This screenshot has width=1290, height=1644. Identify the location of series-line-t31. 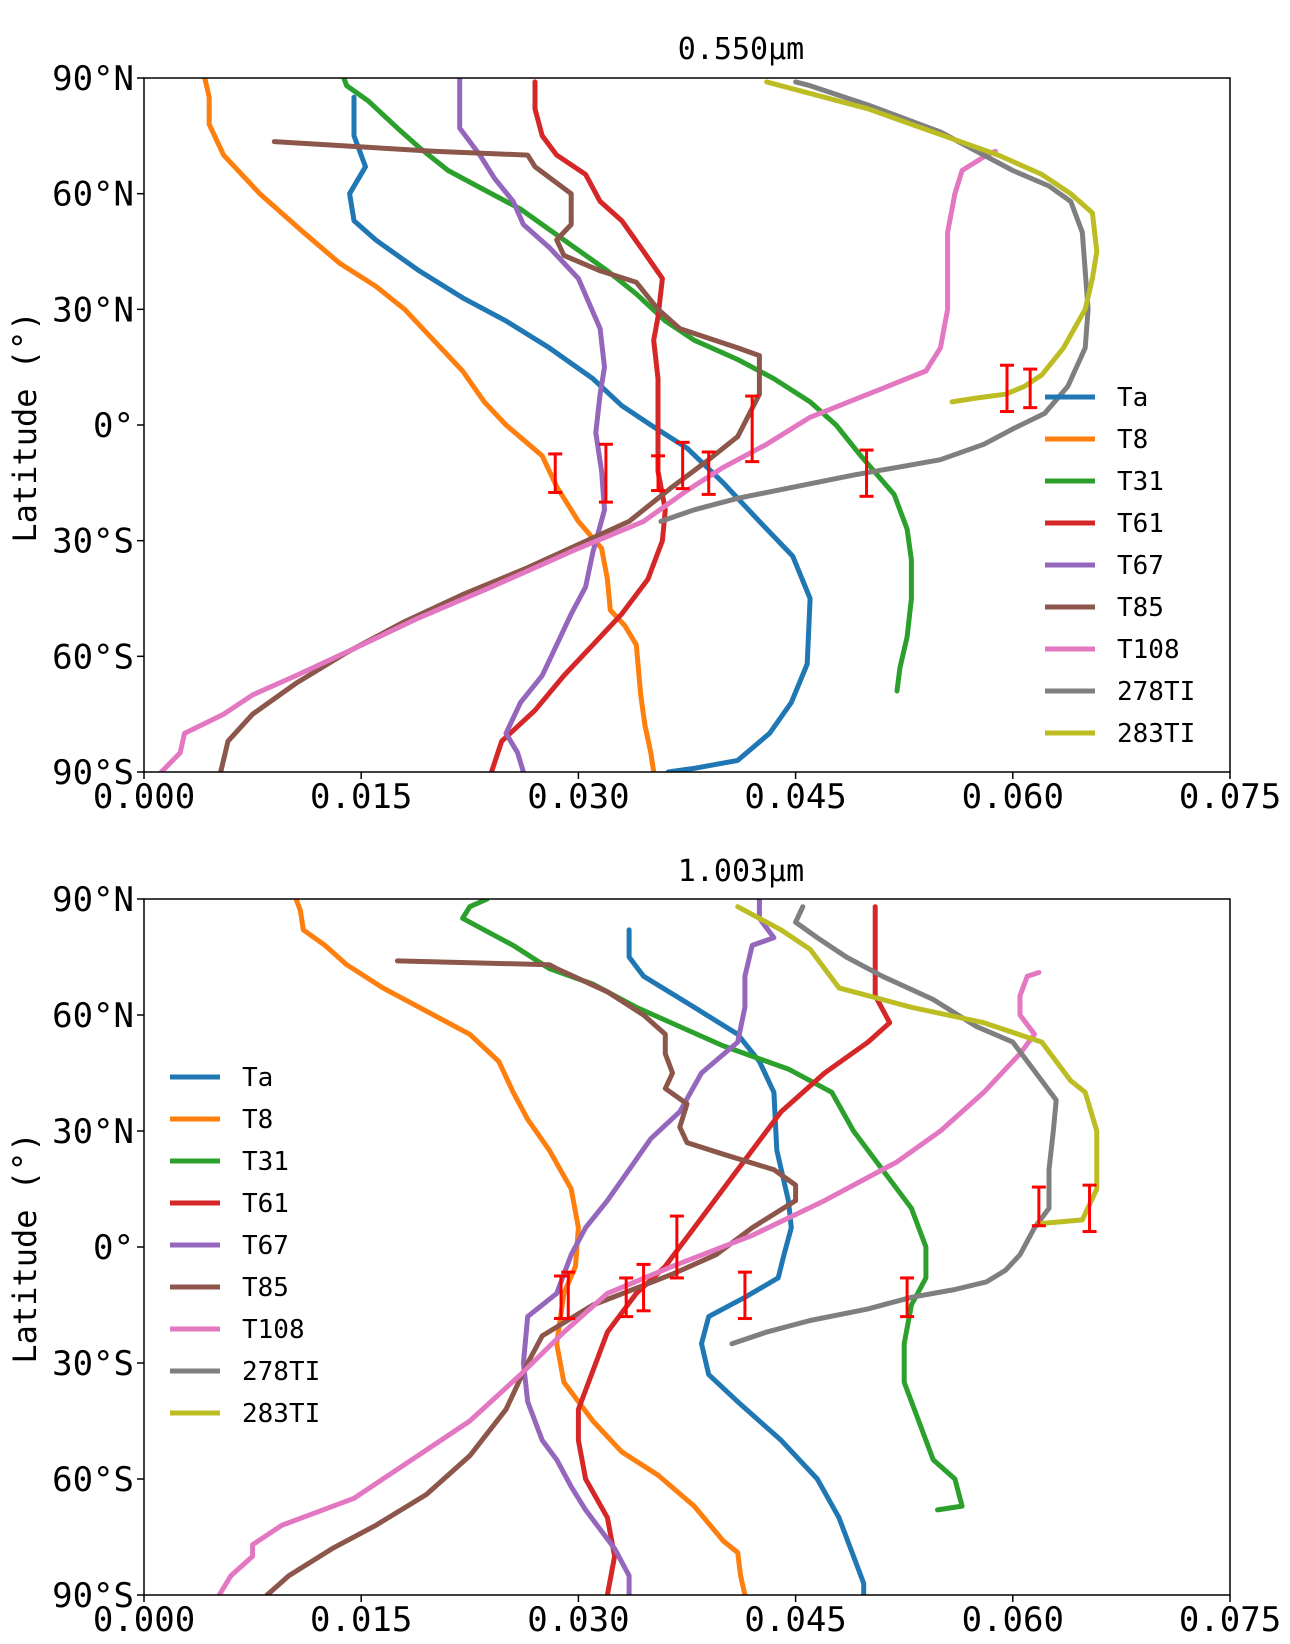
(712, 1206).